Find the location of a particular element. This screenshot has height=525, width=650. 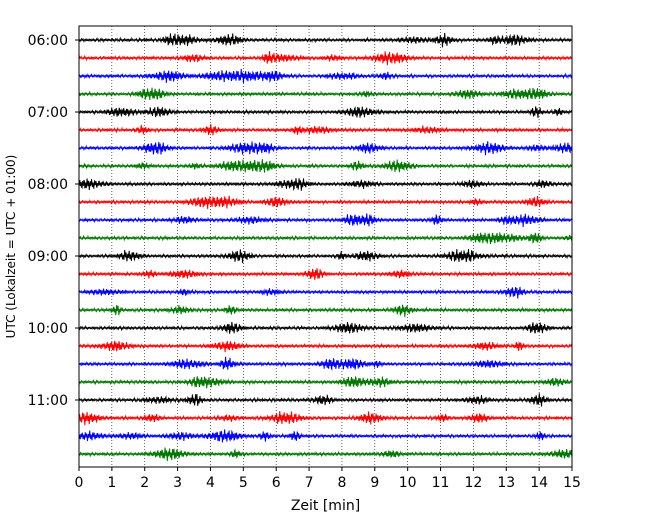

x-tick-label: 12 is located at coordinates (473, 483).